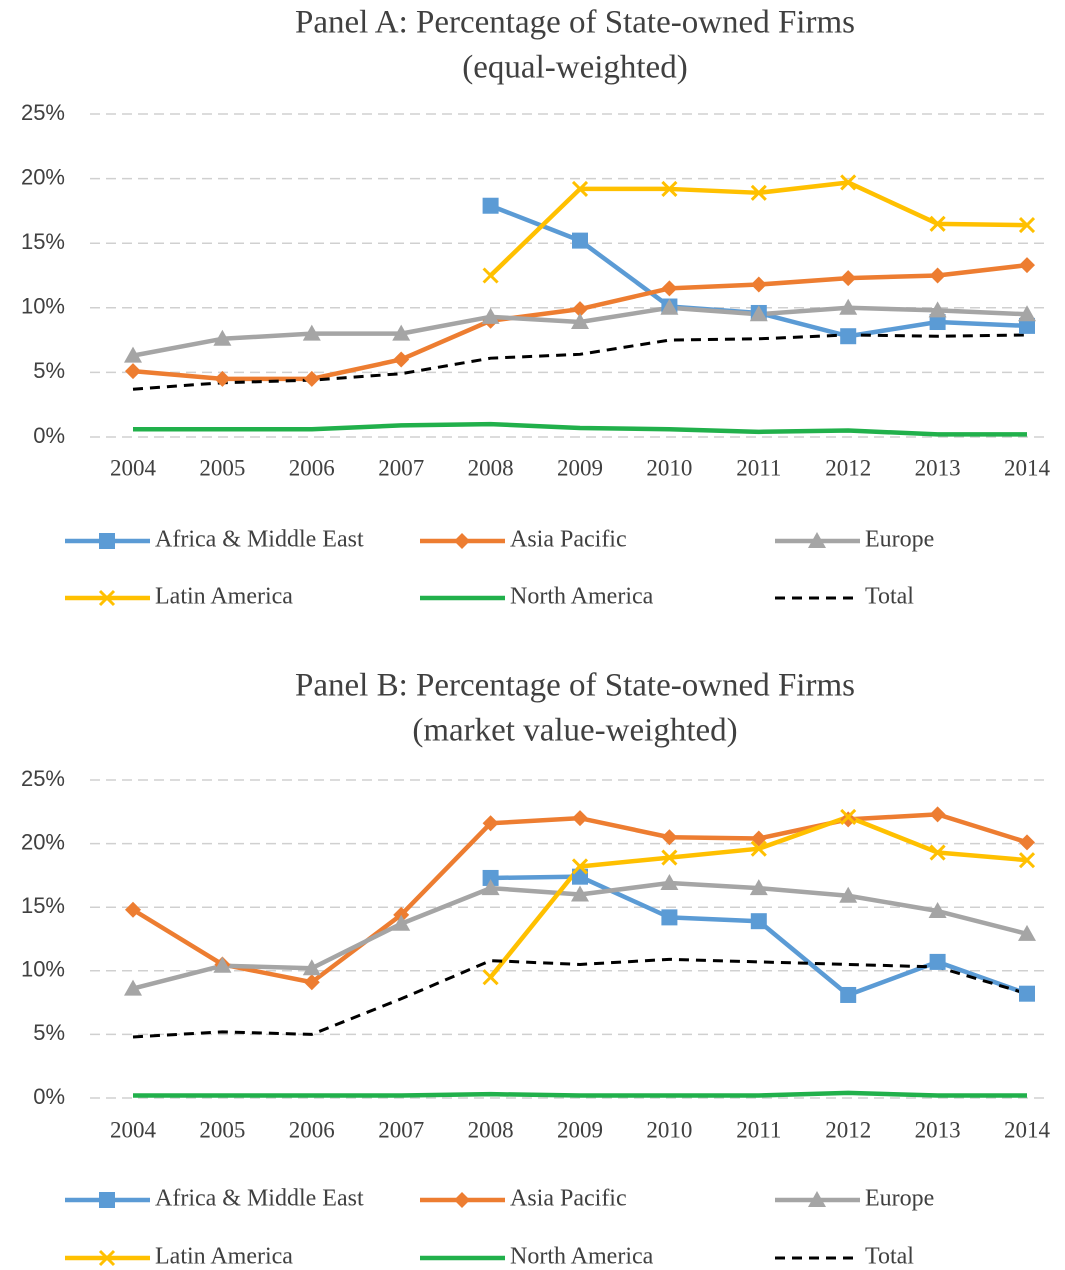  I want to click on chart-subtitle: (equal-weighted), so click(574, 68).